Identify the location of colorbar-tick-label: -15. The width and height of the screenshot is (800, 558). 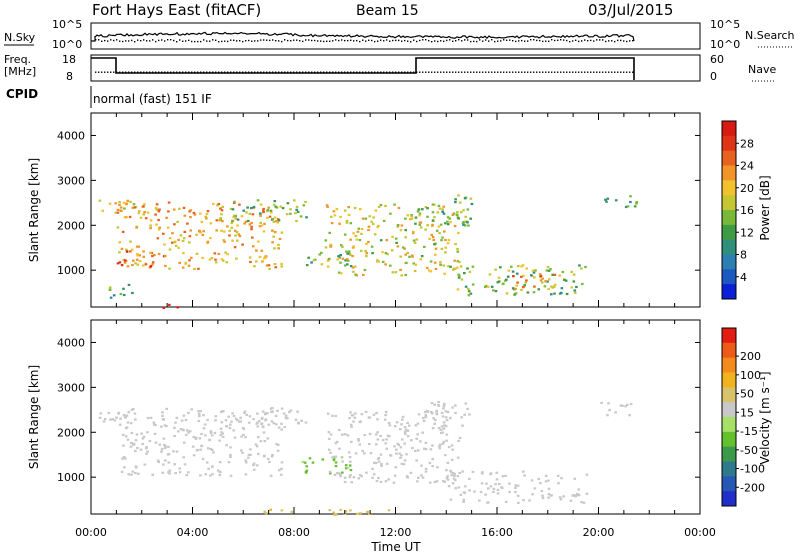
(749, 431).